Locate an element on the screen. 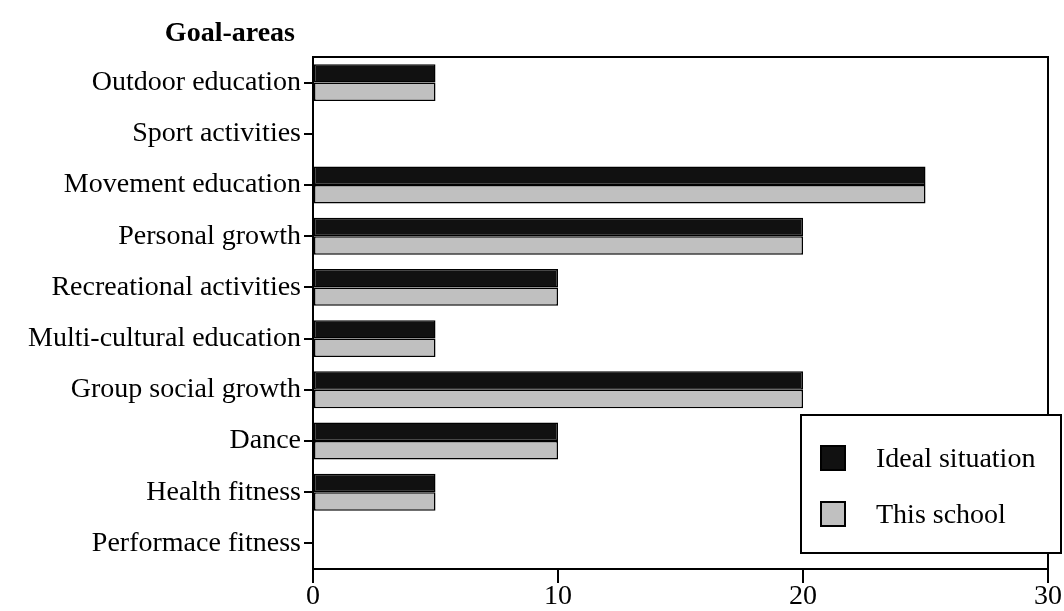  x-tick-label: 20 is located at coordinates (803, 595).